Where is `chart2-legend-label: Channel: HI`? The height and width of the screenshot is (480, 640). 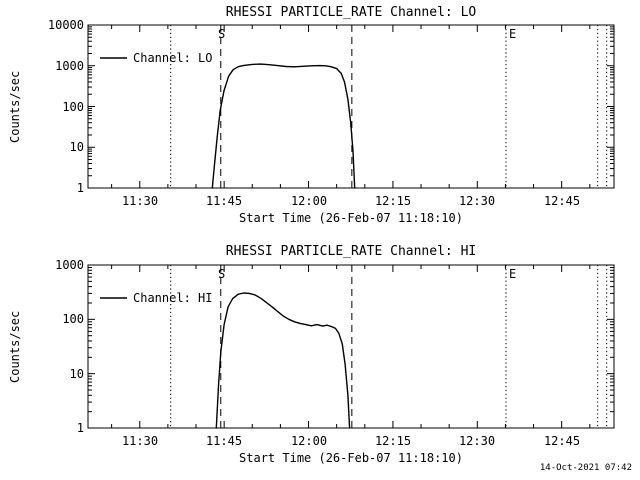 chart2-legend-label: Channel: HI is located at coordinates (173, 298).